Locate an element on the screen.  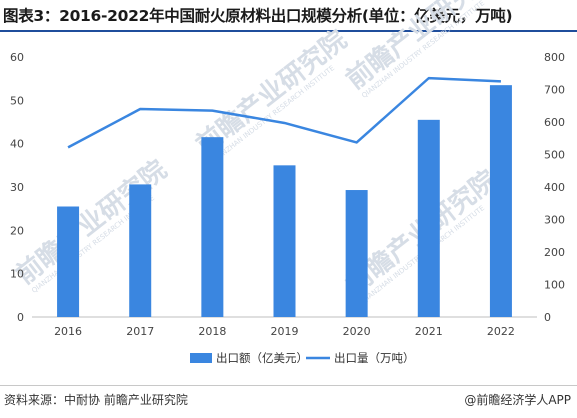
left-y-tick-label: 60 is located at coordinates (17, 57).